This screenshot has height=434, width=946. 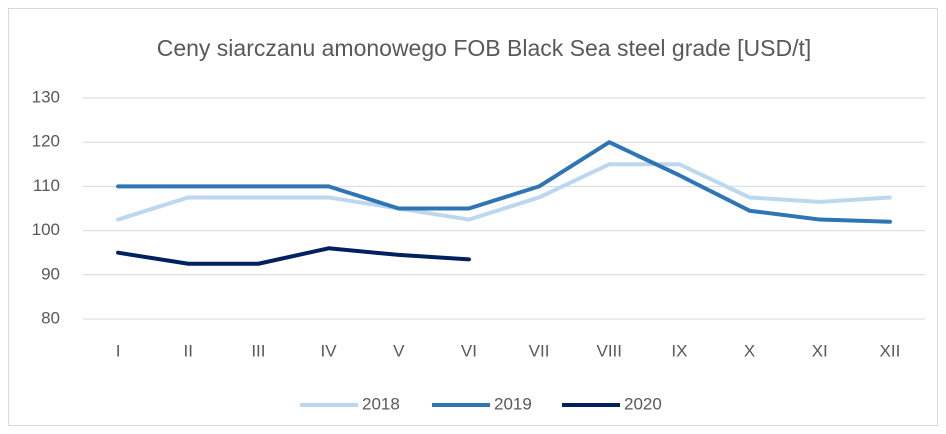 I want to click on x-tick-label: XI, so click(x=820, y=350).